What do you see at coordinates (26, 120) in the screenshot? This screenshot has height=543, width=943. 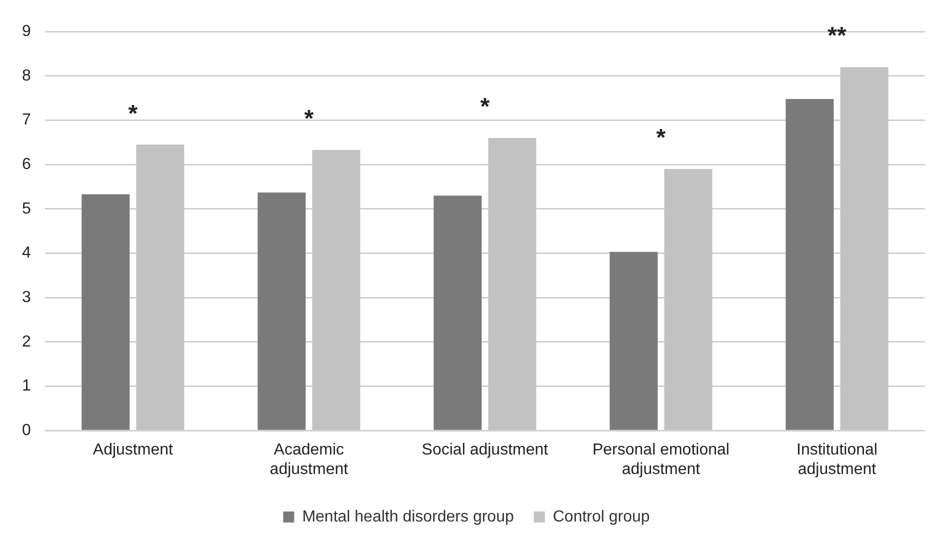 I see `y-tick-label: 7` at bounding box center [26, 120].